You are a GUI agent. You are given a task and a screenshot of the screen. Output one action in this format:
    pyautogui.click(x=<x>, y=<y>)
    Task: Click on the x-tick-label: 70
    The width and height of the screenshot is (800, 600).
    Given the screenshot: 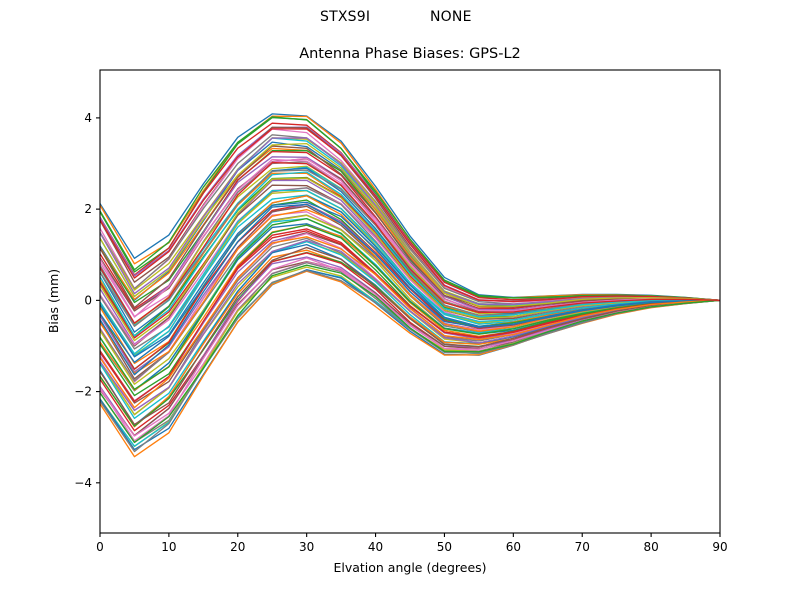 What is the action you would take?
    pyautogui.click(x=582, y=547)
    